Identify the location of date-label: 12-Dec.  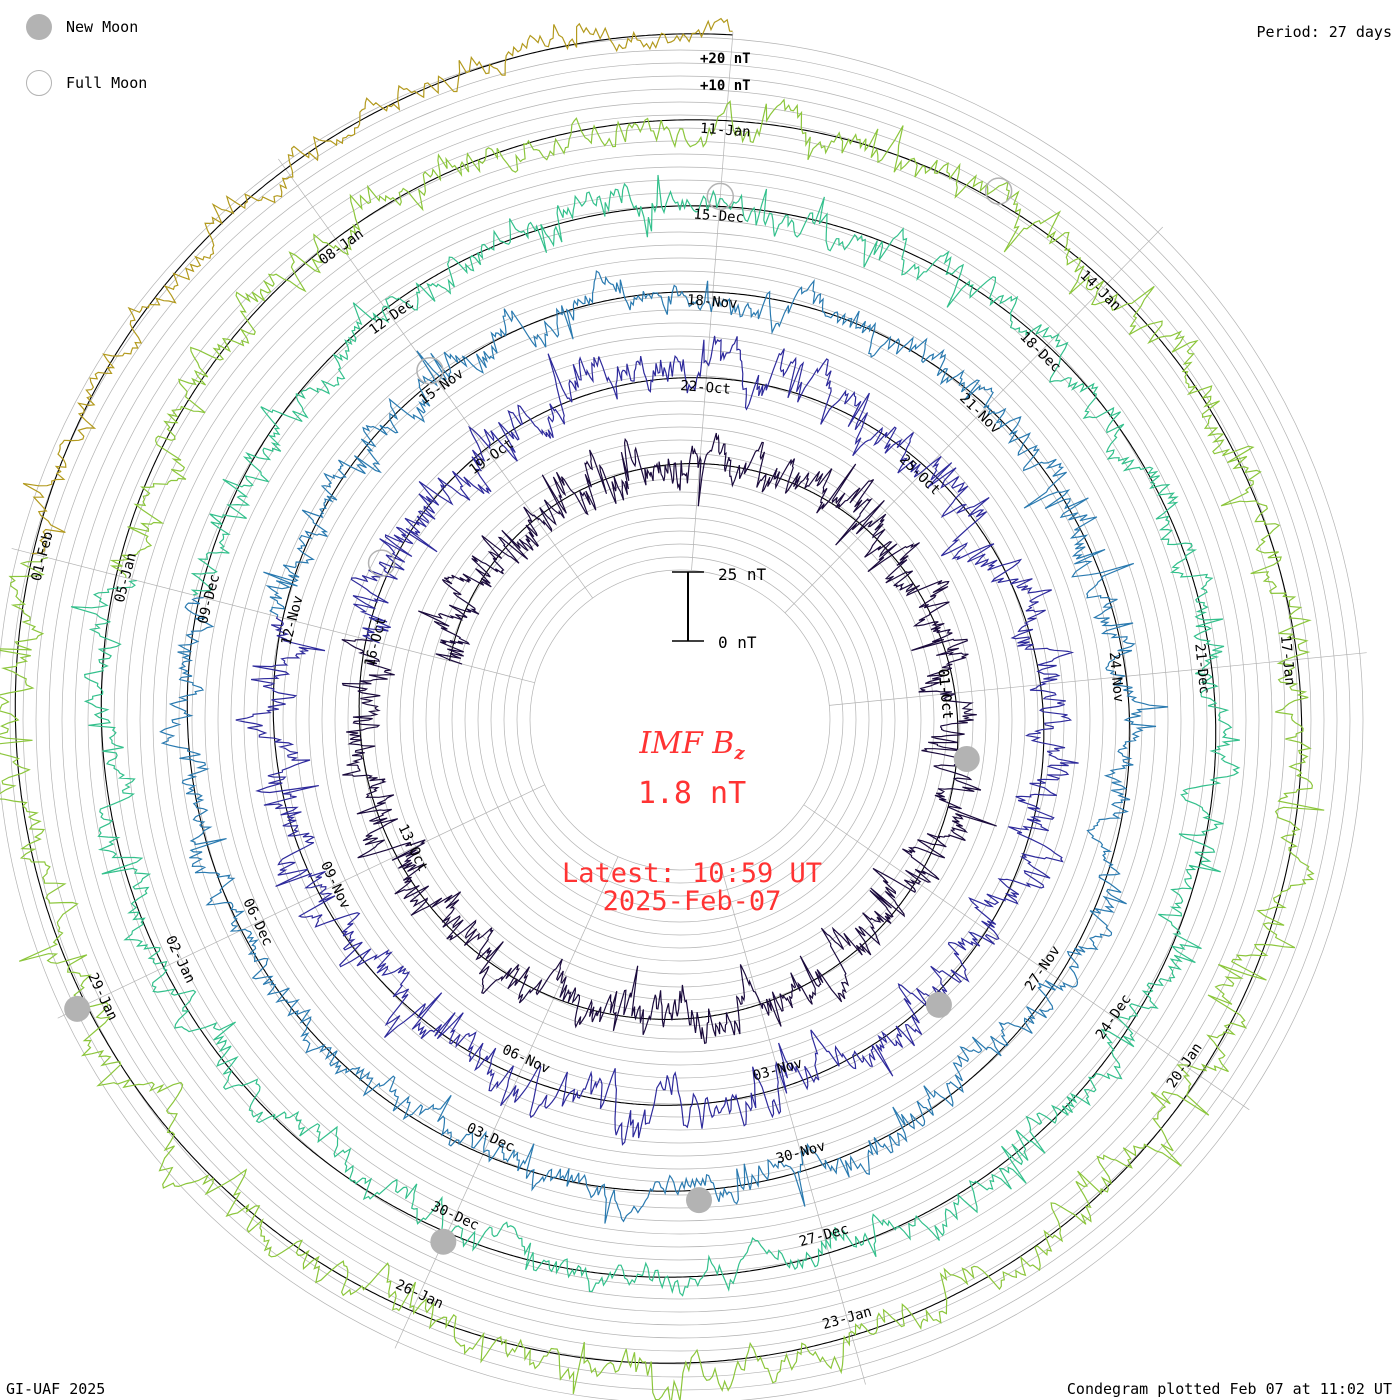
(391, 317).